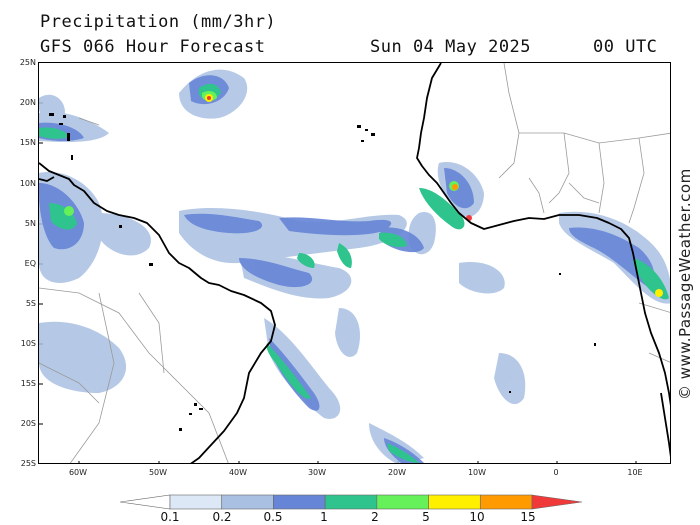  I want to click on forecast-model-label: GFS 066 Hour Forecast, so click(153, 47).